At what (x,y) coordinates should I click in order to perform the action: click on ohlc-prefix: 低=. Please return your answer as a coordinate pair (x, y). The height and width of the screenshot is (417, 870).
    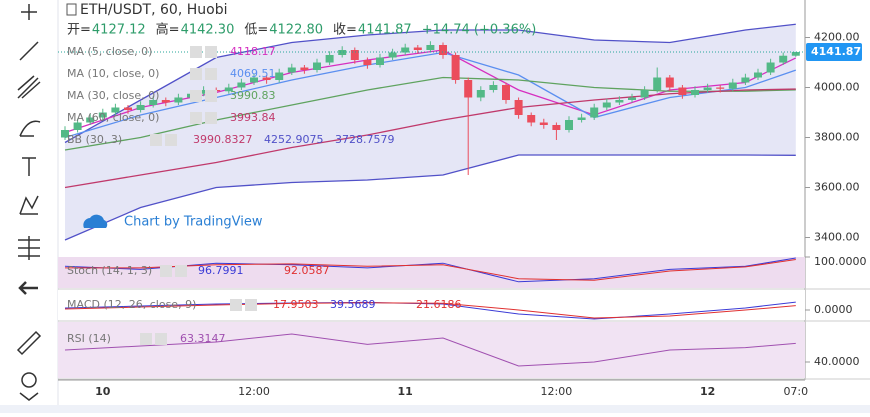
    Looking at the image, I should click on (256, 30).